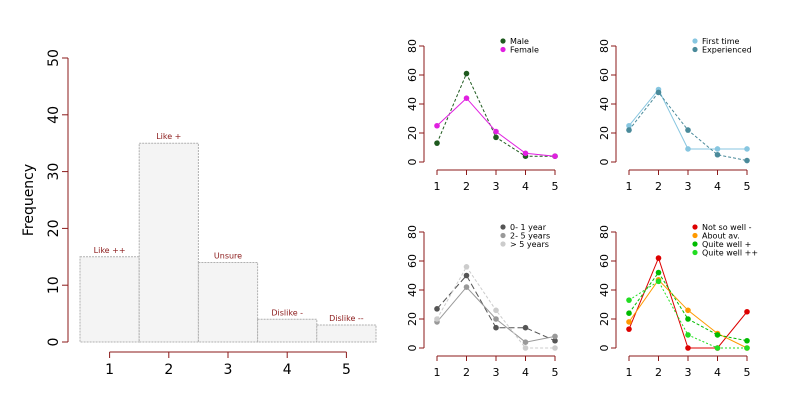 This screenshot has width=800, height=400. What do you see at coordinates (721, 236) in the screenshot?
I see `legend-entry: About av.` at bounding box center [721, 236].